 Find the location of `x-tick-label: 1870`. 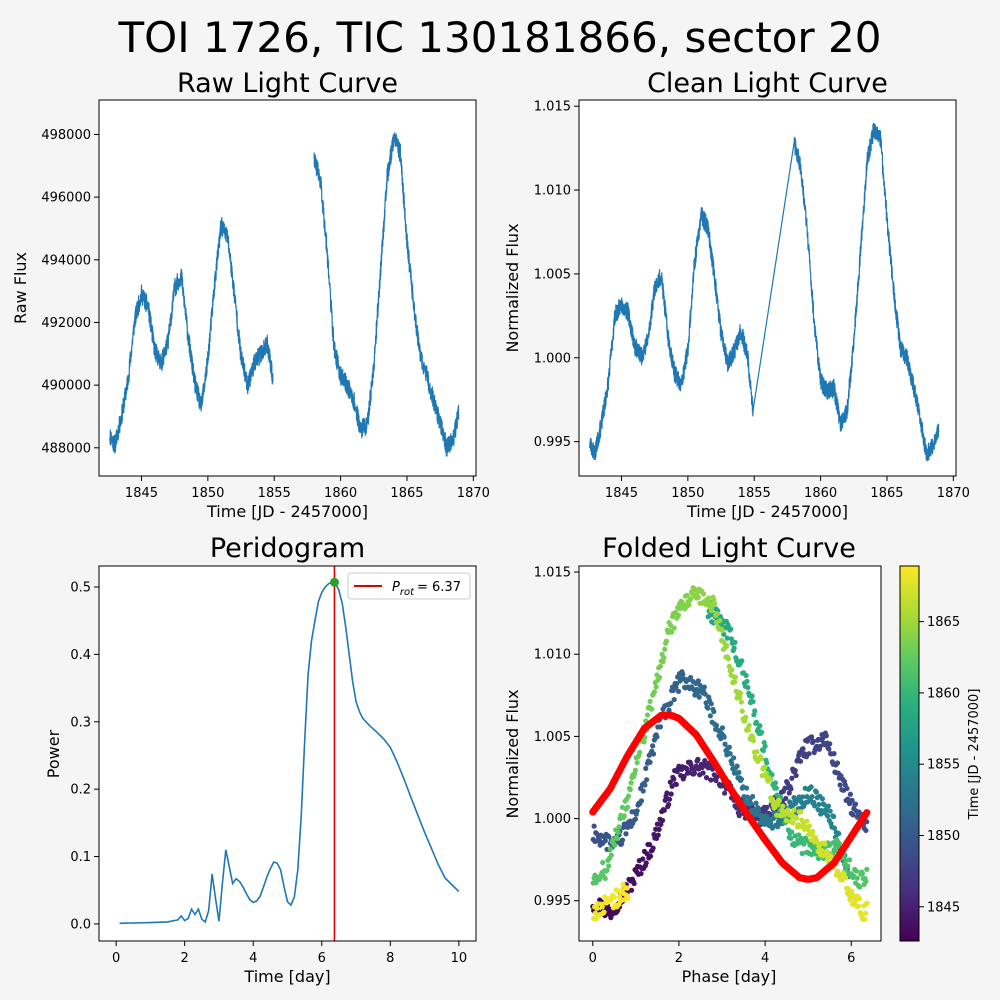

x-tick-label: 1870 is located at coordinates (473, 493).